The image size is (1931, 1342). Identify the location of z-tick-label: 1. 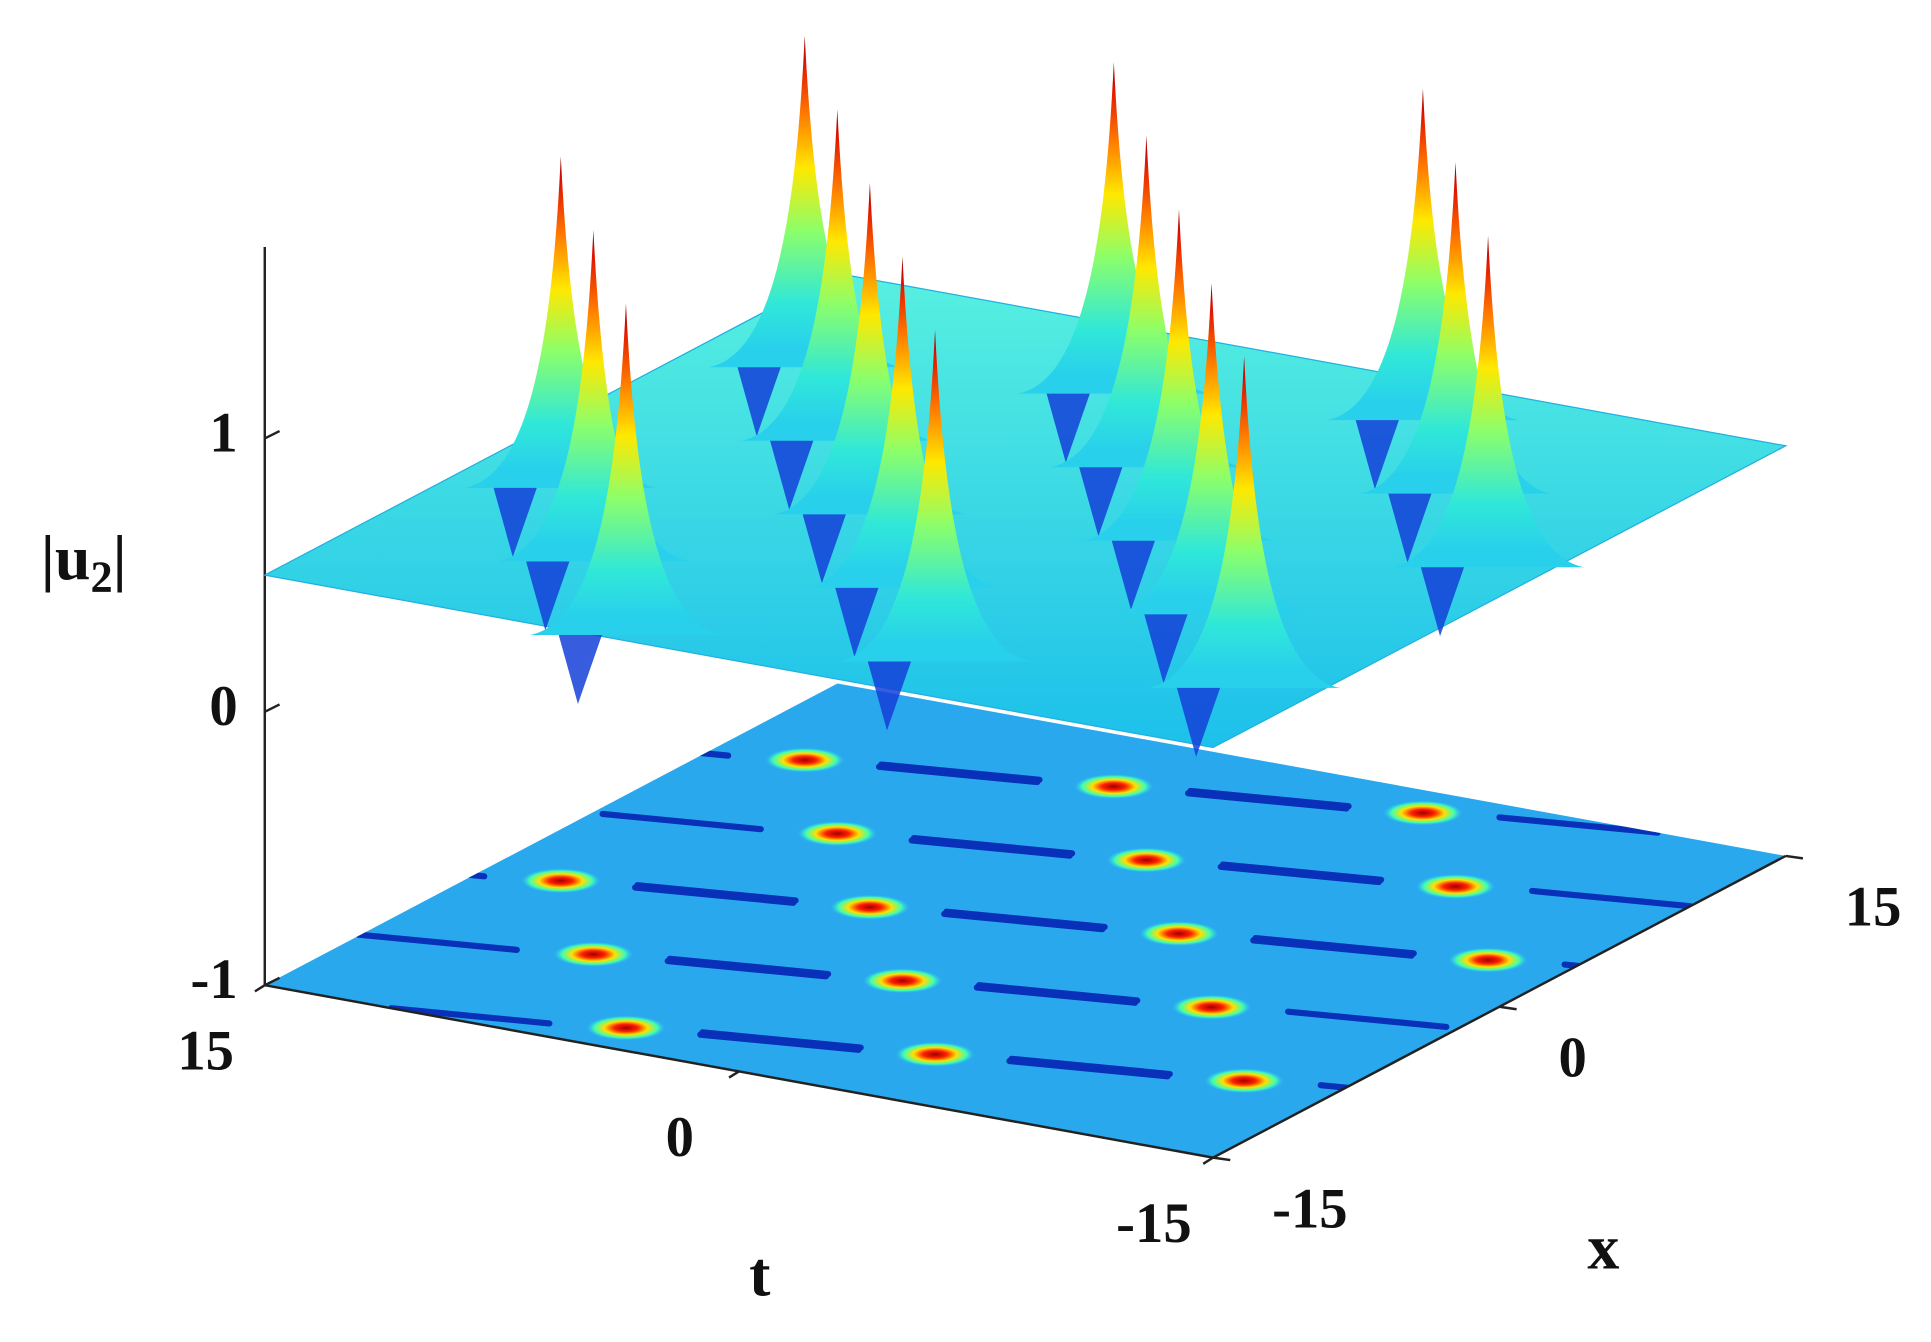
(223, 433).